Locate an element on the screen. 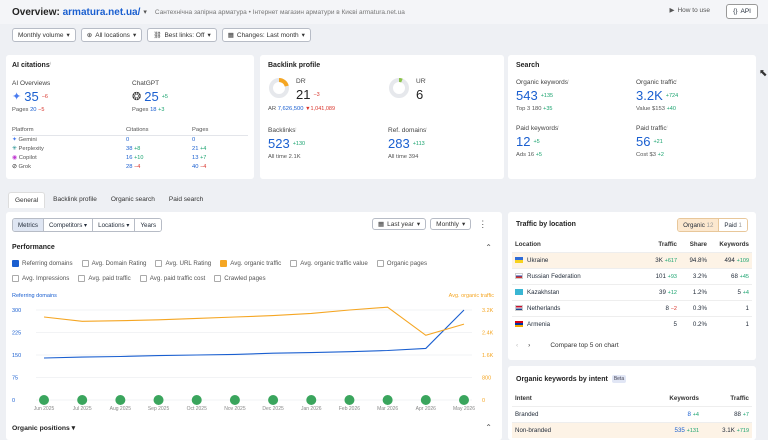  x-tick-label: Jun 2025 is located at coordinates (44, 409).